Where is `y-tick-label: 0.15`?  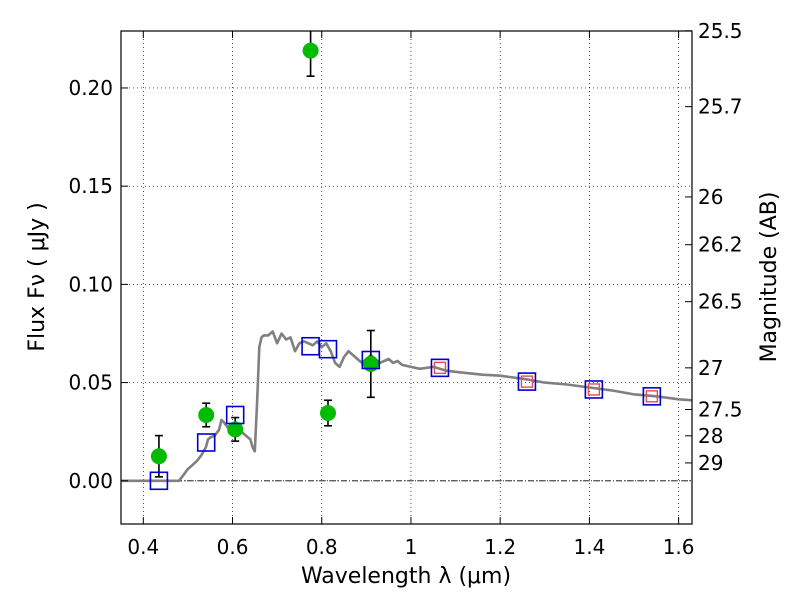
y-tick-label: 0.15 is located at coordinates (90, 186).